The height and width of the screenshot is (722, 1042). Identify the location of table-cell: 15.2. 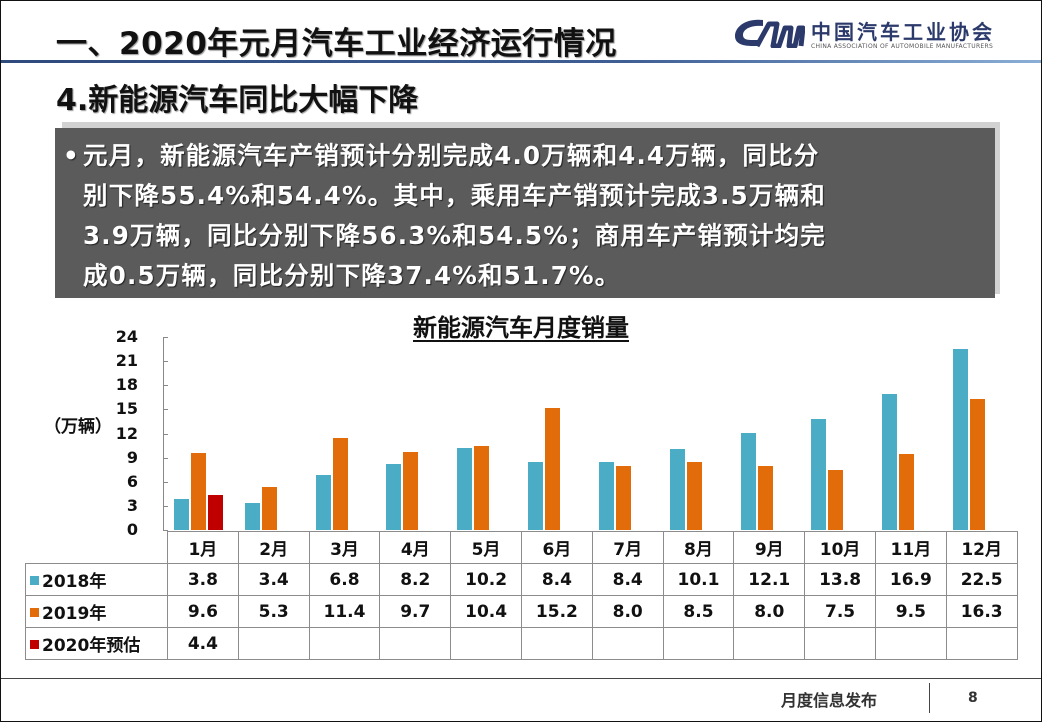
(556, 611).